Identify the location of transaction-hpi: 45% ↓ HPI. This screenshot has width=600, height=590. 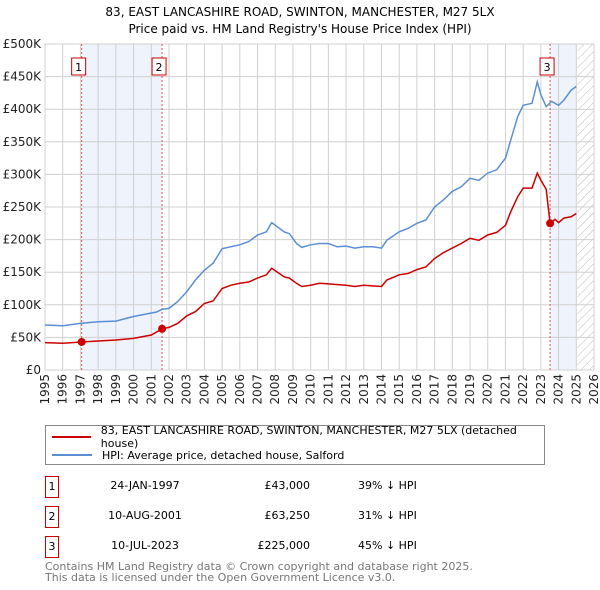
(387, 545).